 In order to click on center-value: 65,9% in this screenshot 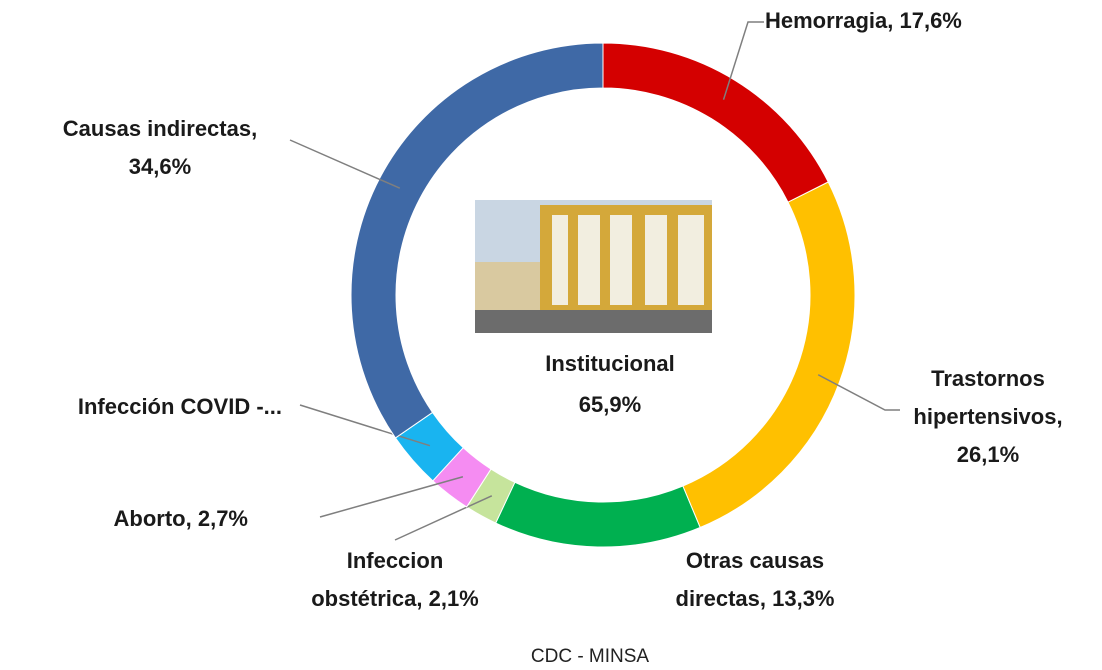, I will do `click(610, 404)`.